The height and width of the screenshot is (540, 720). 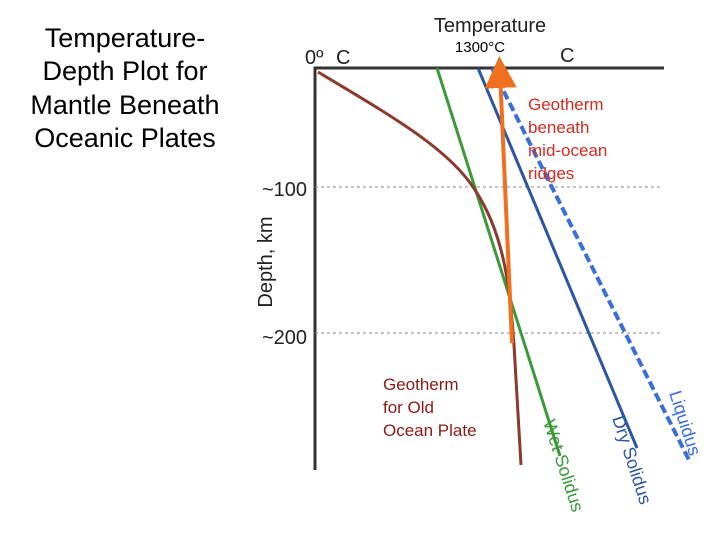 I want to click on wet-solidus-curve, so click(x=498, y=262).